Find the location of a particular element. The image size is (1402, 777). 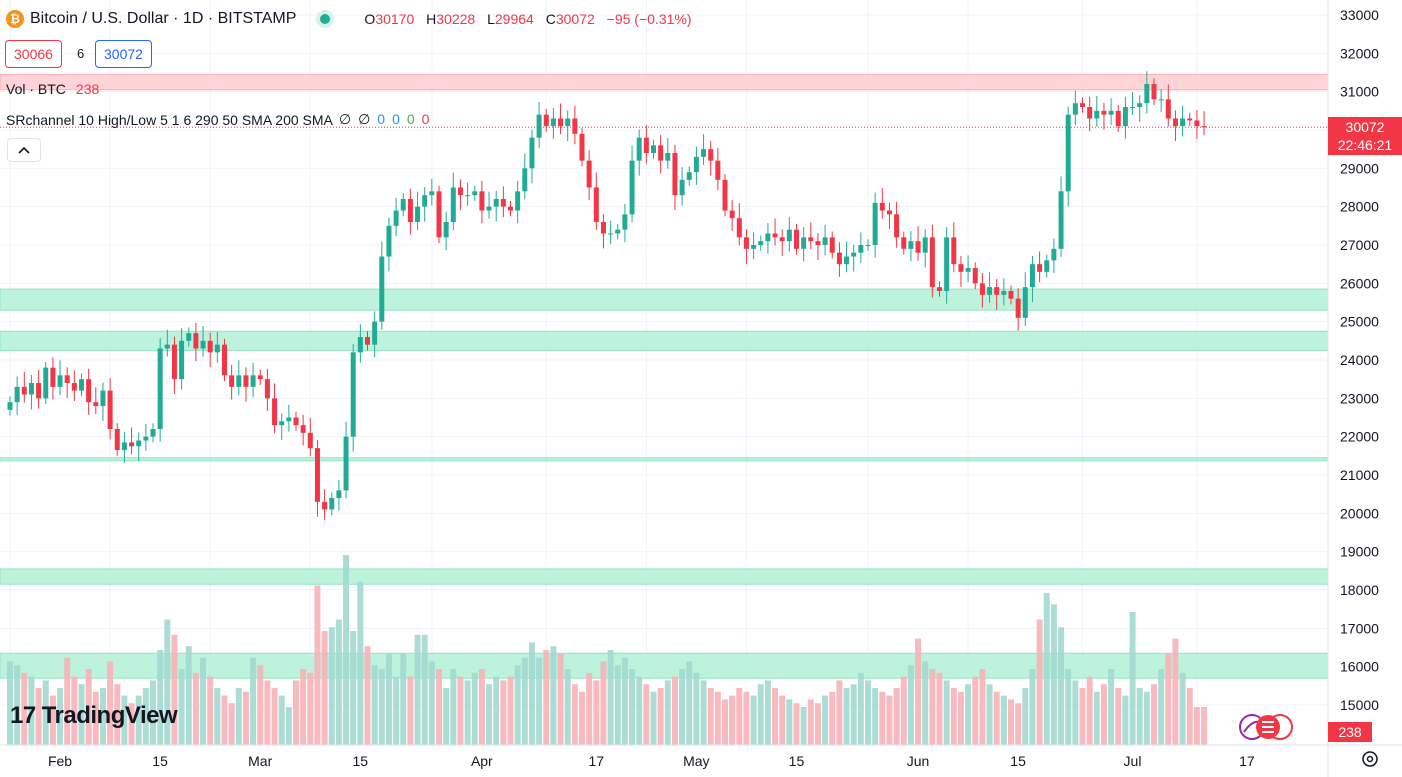

symbol-title: Bitcoin / U.S. Dollar · 1D · BITSTAMP is located at coordinates (163, 18).